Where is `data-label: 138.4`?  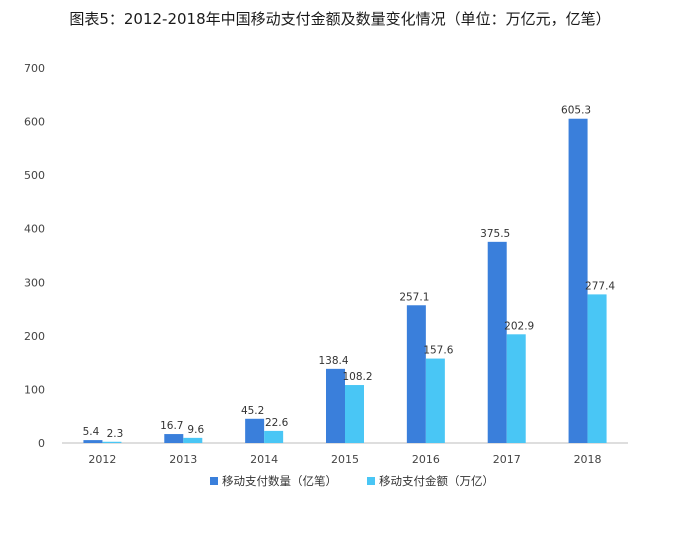 data-label: 138.4 is located at coordinates (333, 361).